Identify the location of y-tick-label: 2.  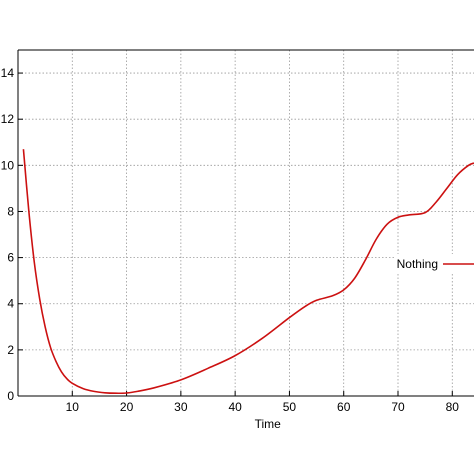
(10, 350).